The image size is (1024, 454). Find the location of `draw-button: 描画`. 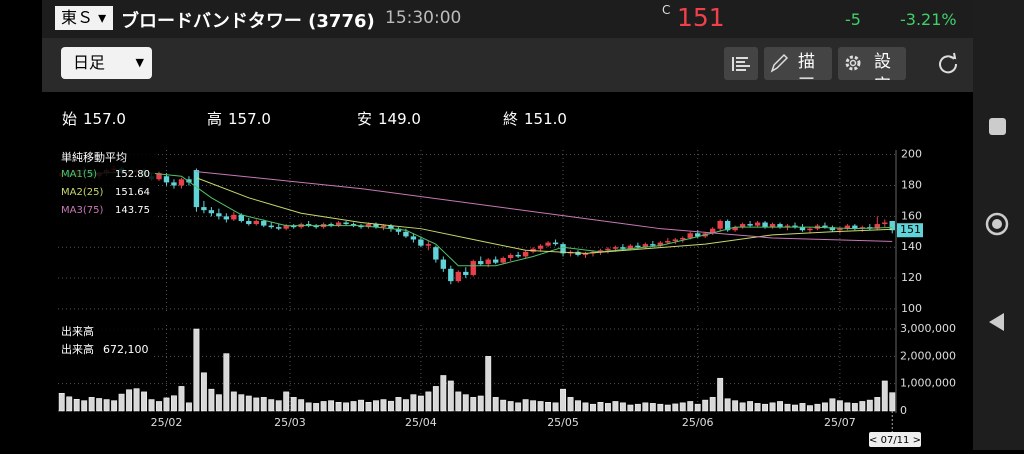

draw-button: 描画 is located at coordinates (798, 63).